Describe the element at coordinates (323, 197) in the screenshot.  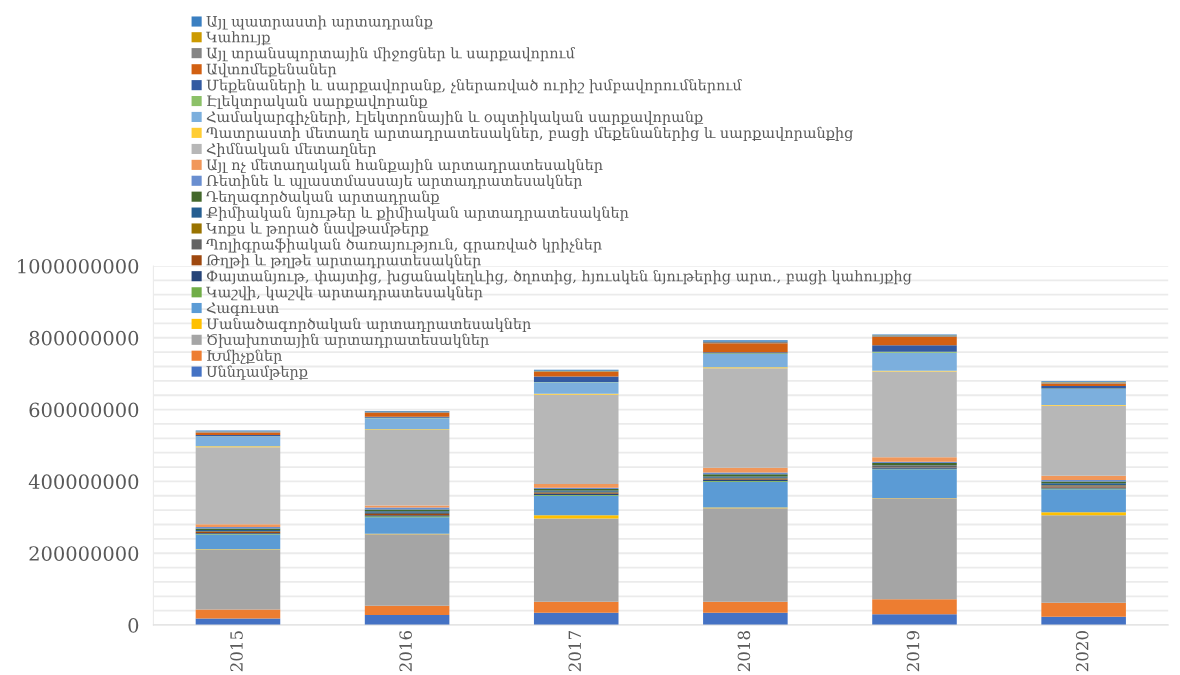
I see `legend-label: Դեղագործական արտադրանք` at that location.